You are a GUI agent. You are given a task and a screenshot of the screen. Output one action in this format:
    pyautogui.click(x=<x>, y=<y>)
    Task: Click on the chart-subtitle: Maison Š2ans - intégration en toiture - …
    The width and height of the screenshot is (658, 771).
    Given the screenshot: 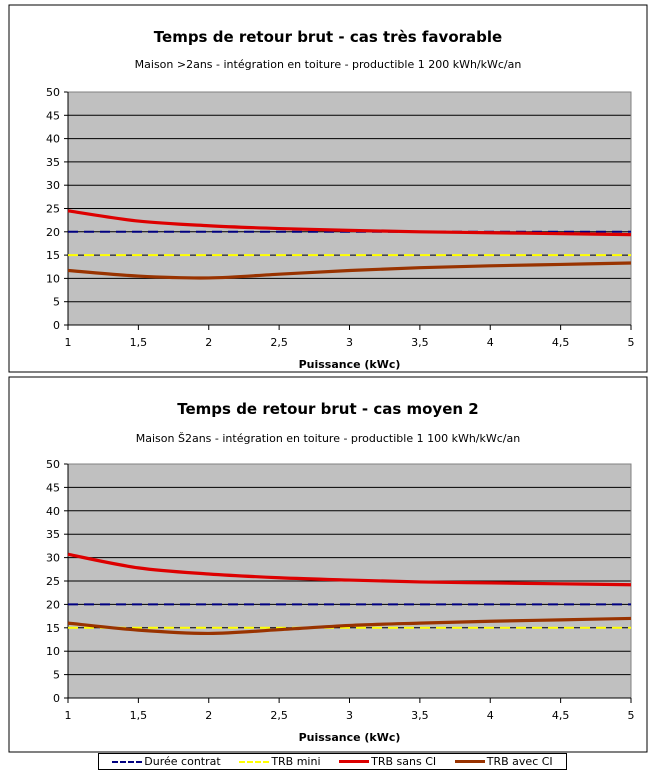 What is the action you would take?
    pyautogui.click(x=328, y=438)
    